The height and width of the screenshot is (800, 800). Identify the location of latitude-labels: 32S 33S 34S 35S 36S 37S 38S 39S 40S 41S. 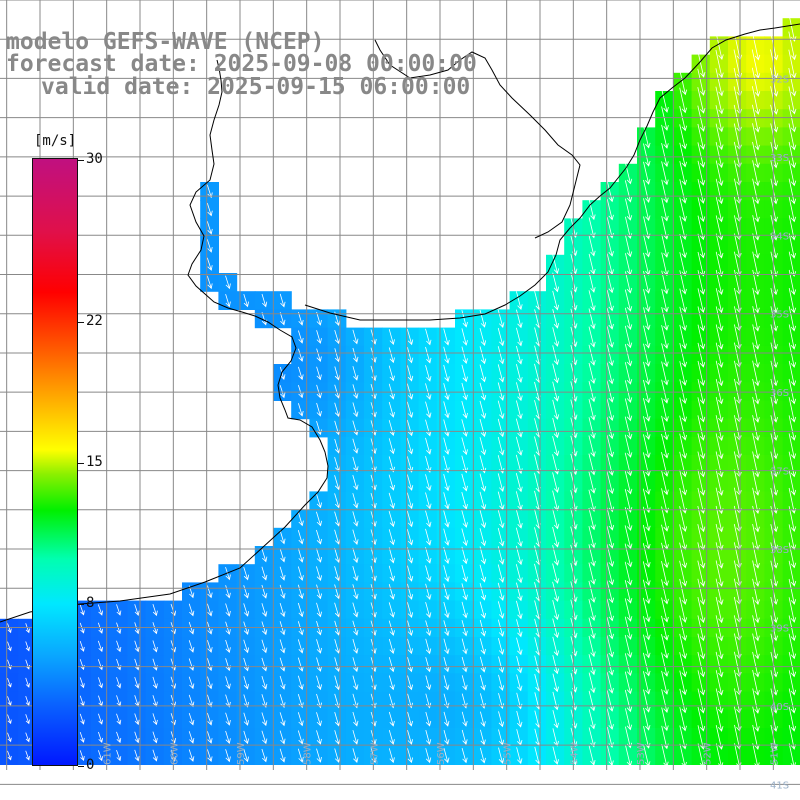
(779, 432).